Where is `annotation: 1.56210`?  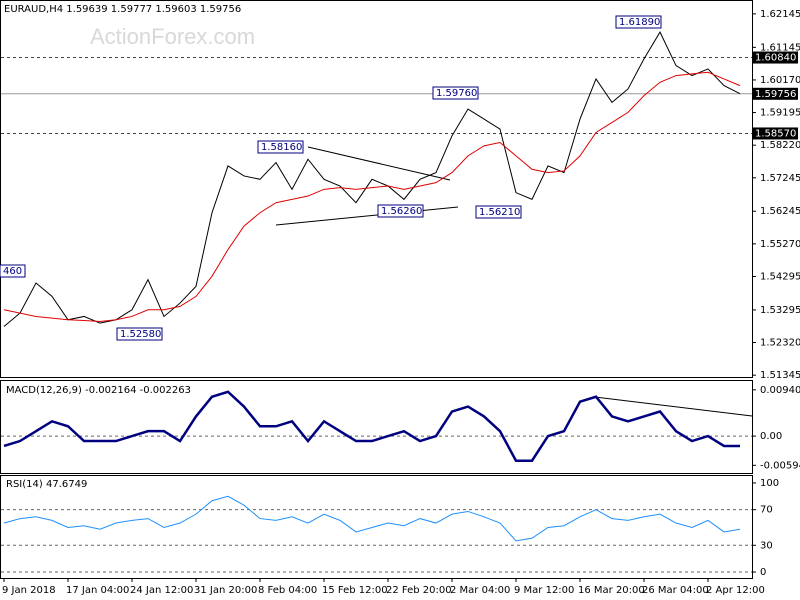
annotation: 1.56210 is located at coordinates (499, 212).